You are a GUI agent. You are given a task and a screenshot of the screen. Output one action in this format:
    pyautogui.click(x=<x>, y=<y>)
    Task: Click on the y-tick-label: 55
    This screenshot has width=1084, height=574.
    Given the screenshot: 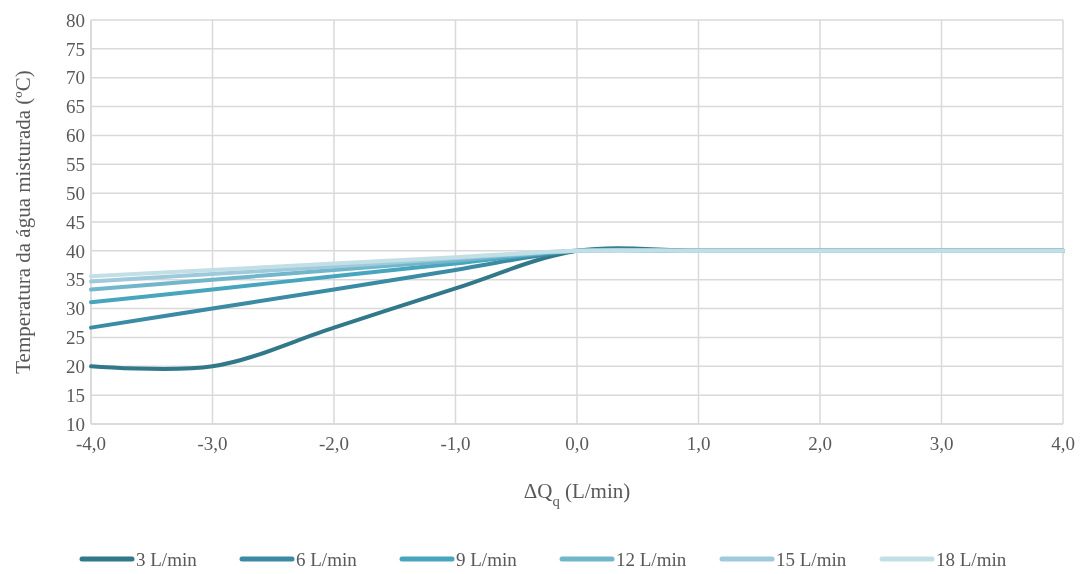 What is the action you would take?
    pyautogui.click(x=75, y=164)
    